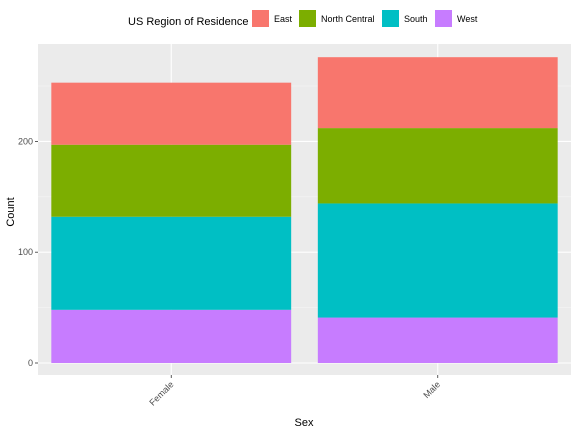 The height and width of the screenshot is (432, 576). I want to click on legend-key-north-central, so click(307, 18).